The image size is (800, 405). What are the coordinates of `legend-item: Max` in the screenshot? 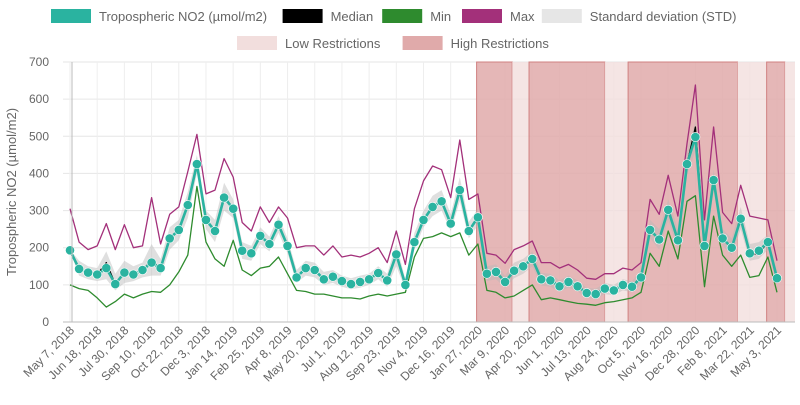 It's located at (498, 16).